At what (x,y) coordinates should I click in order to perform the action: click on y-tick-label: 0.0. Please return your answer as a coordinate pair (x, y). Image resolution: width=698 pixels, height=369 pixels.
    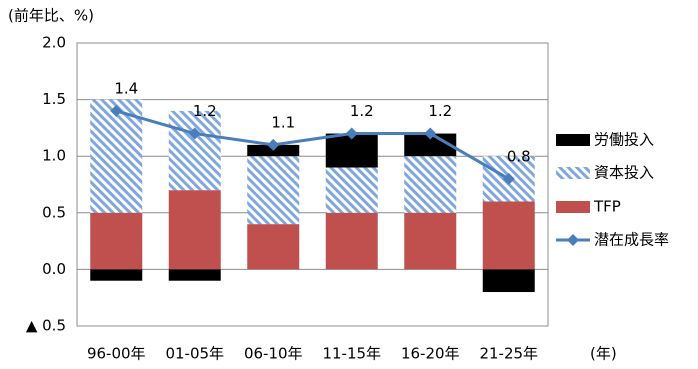
    Looking at the image, I should click on (54, 269).